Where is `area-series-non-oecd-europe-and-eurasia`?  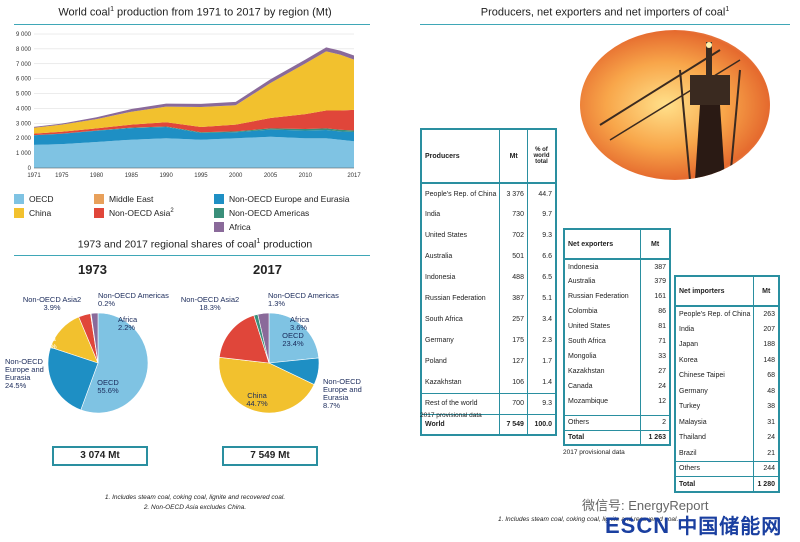
area-series-non-oecd-europe-and-eurasia is located at coordinates (194, 136).